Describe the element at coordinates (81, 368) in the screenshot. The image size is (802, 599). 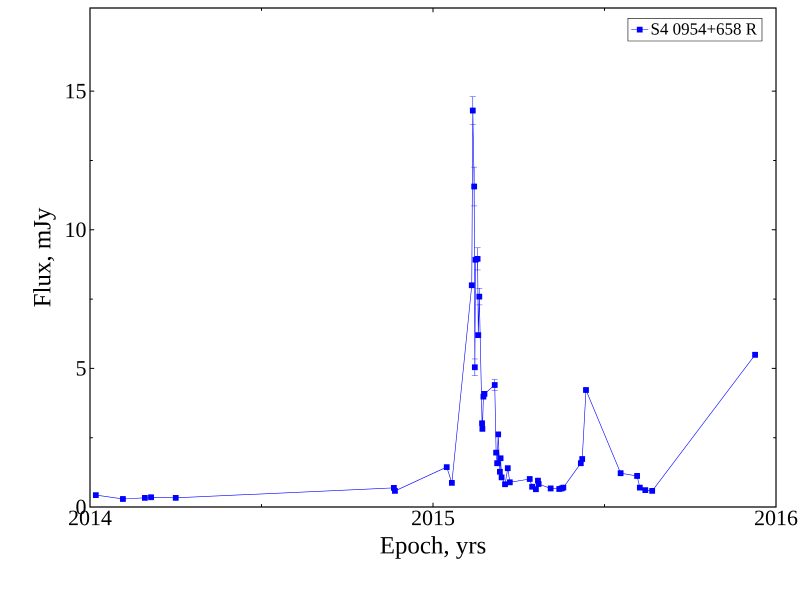
I see `y-tick-label: 5` at that location.